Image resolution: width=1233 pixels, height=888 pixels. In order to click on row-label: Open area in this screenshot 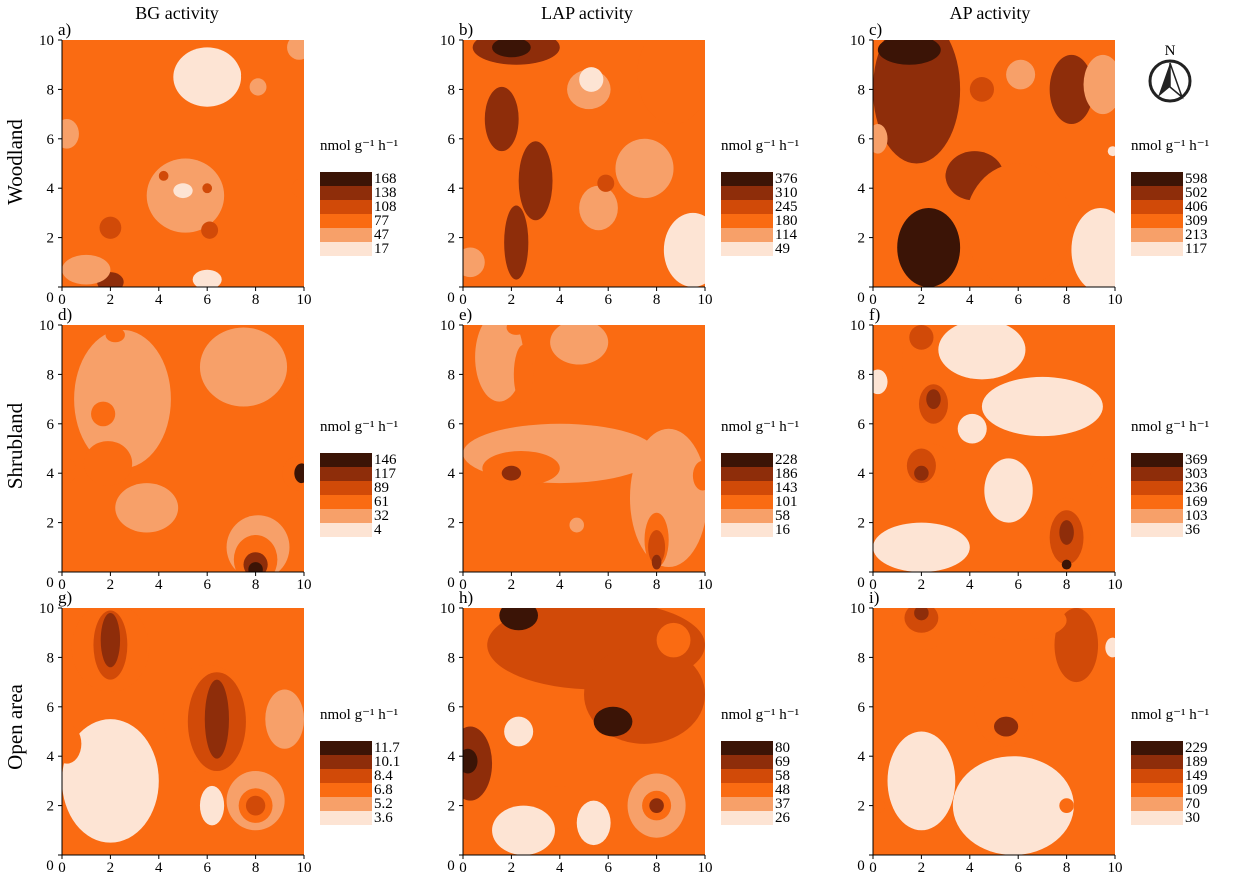, I will do `click(15, 726)`.